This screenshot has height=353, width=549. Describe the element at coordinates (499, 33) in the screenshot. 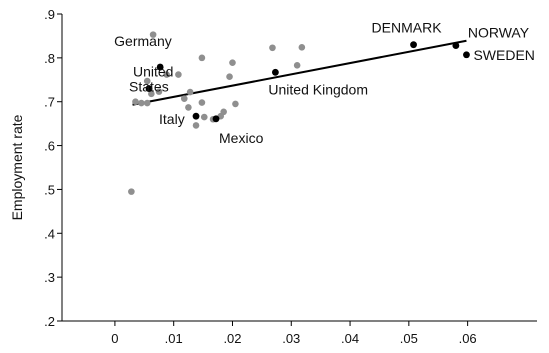

I see `point-label: NORWAY` at that location.